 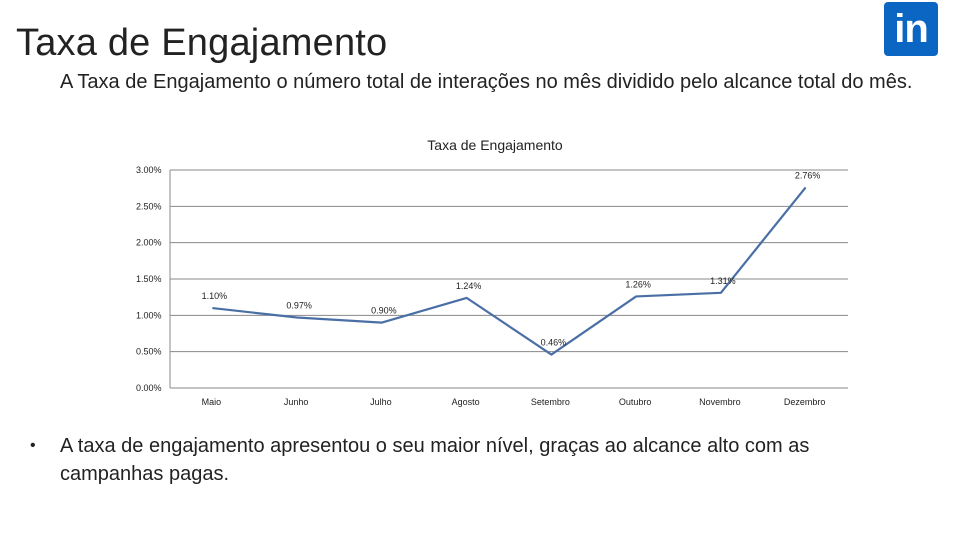 I want to click on y-axis-ticks: 0.00% 0.50% 1.00% 1.50% 2.00% 2.50% 3.00%, so click(x=149, y=279).